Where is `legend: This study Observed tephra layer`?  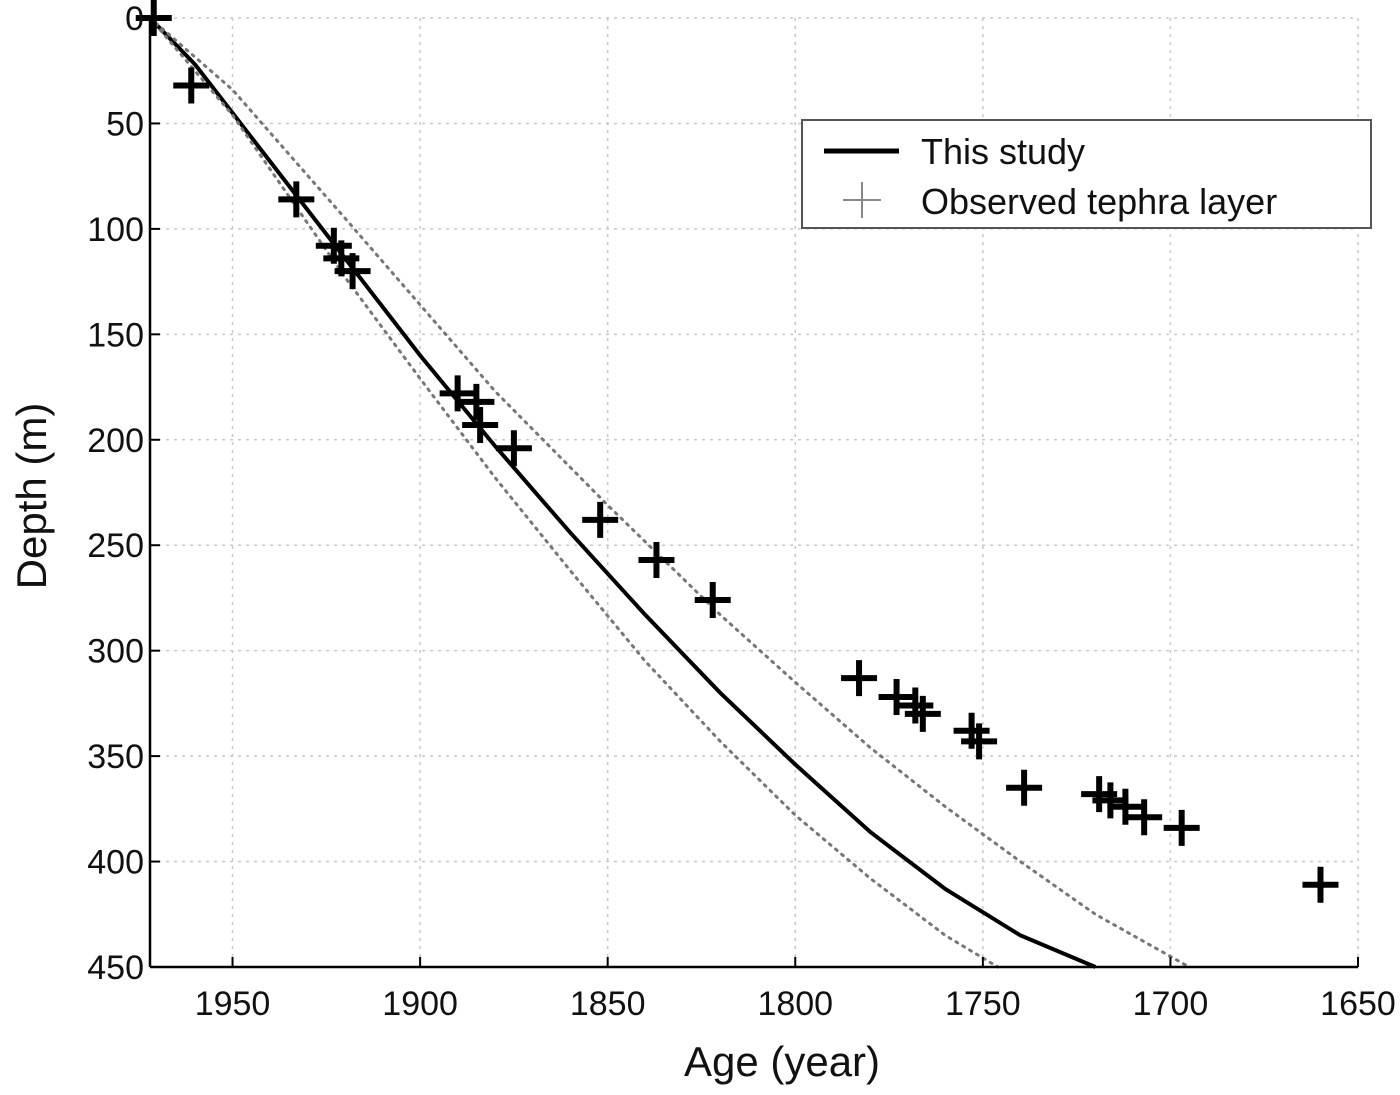 legend: This study Observed tephra layer is located at coordinates (1086, 174).